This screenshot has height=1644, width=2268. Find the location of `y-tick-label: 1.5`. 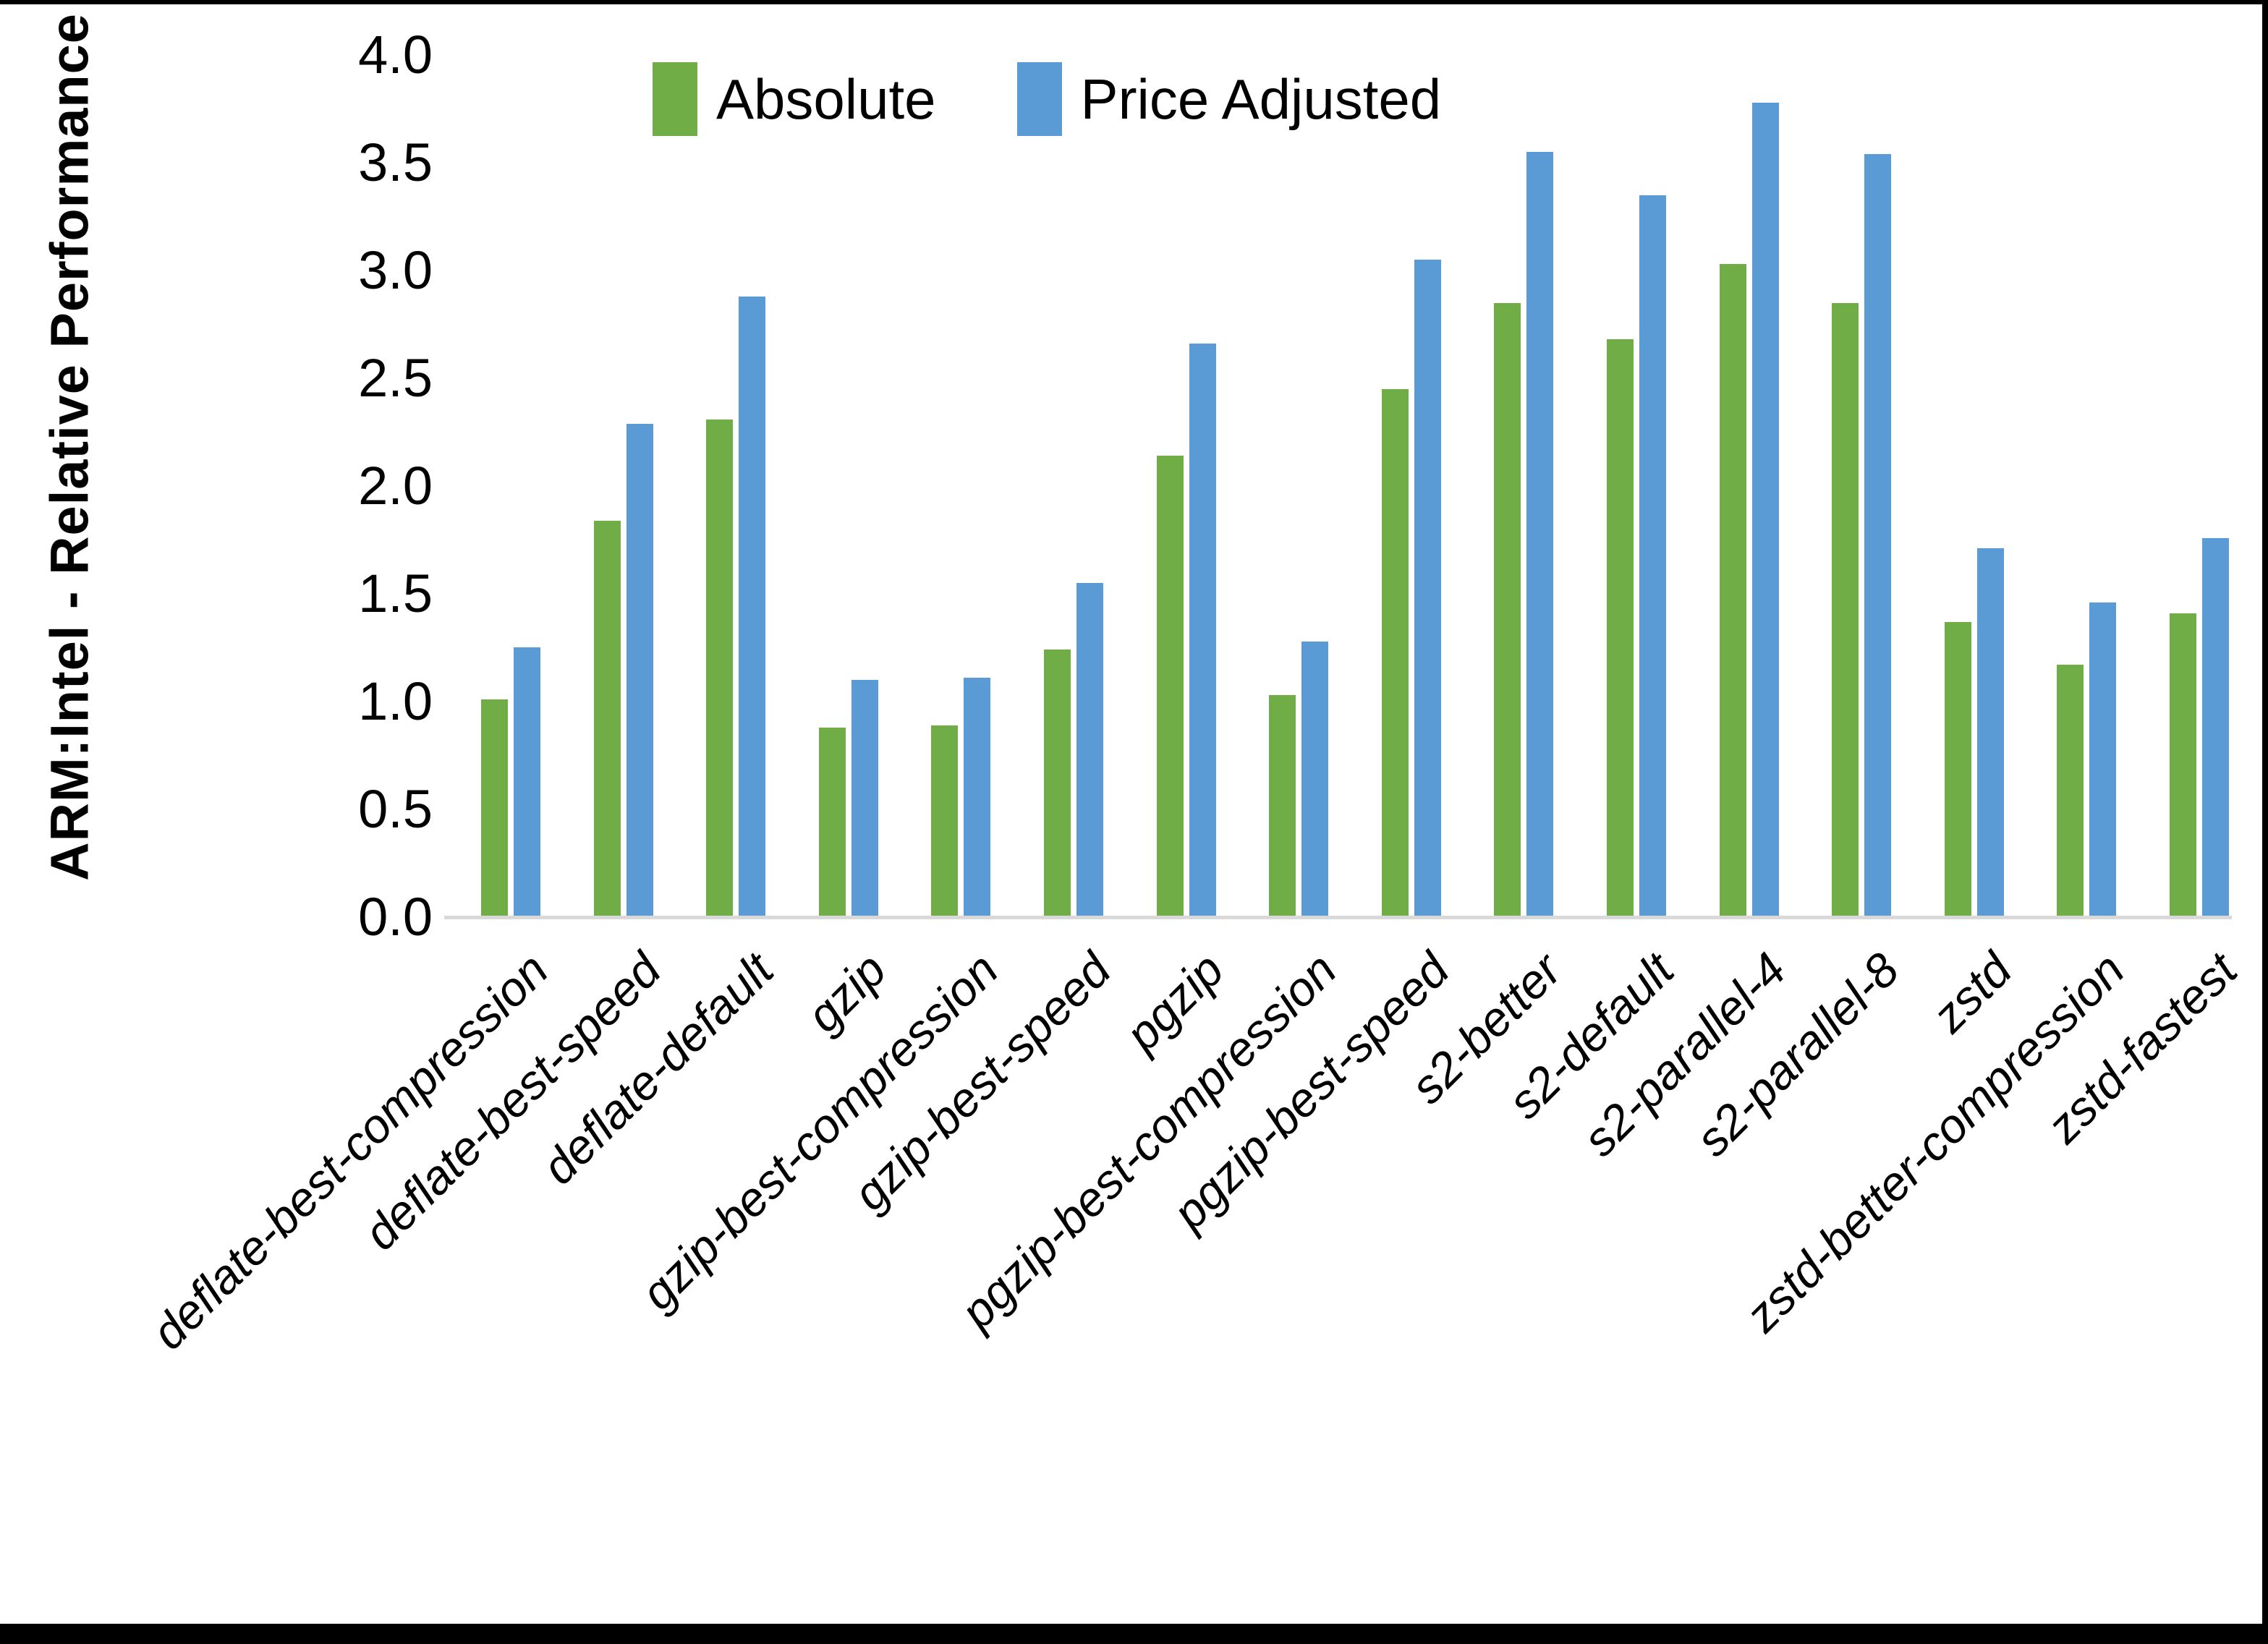

y-tick-label: 1.5 is located at coordinates (395, 593).